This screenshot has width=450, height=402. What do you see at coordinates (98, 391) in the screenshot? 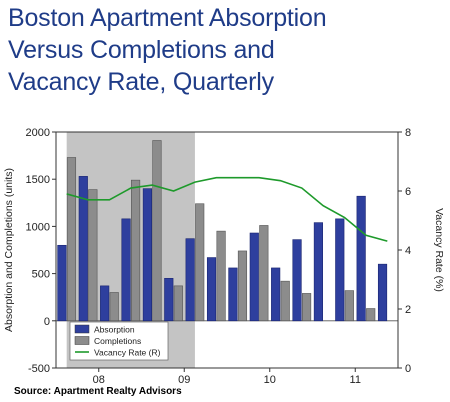
I see `source-note: Source: Apartment Realty Advisors` at bounding box center [98, 391].